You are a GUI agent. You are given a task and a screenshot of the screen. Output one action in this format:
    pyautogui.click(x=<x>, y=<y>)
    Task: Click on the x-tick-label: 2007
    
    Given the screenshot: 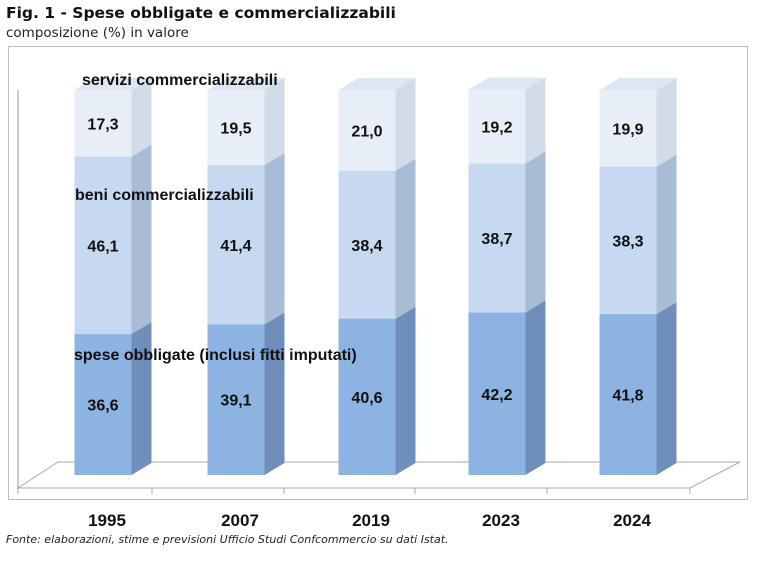 What is the action you would take?
    pyautogui.click(x=240, y=520)
    